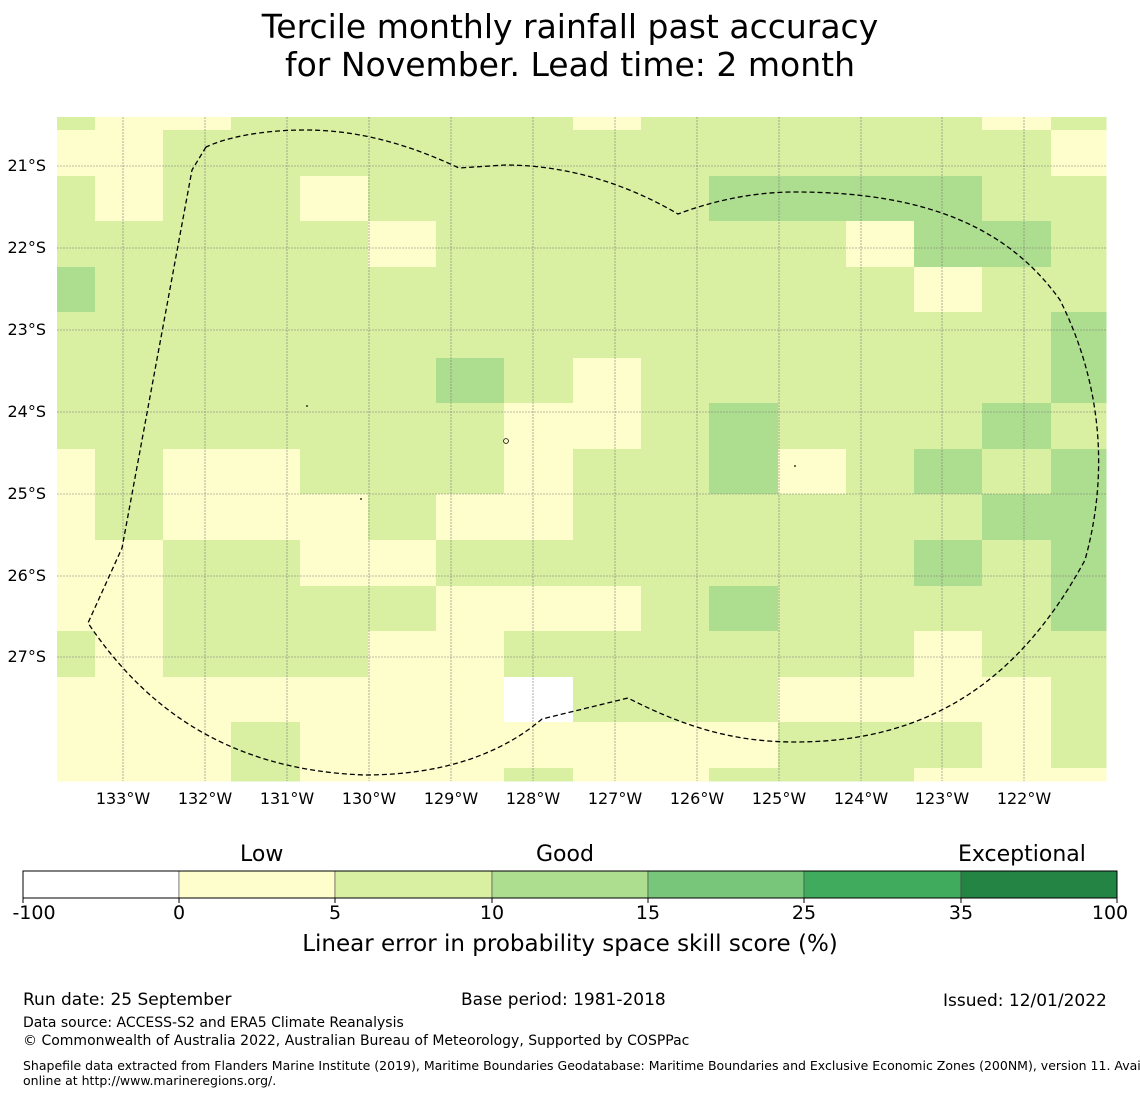 This screenshot has height=1095, width=1140. I want to click on longitude-label: 127°W, so click(615, 798).